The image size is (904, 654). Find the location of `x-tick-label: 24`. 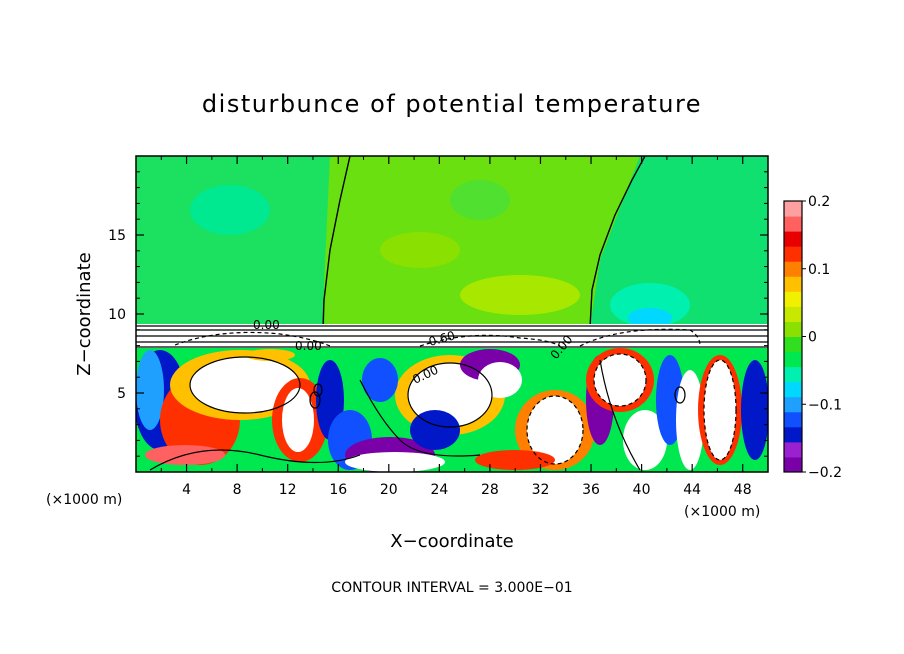

x-tick-label: 24 is located at coordinates (439, 490).